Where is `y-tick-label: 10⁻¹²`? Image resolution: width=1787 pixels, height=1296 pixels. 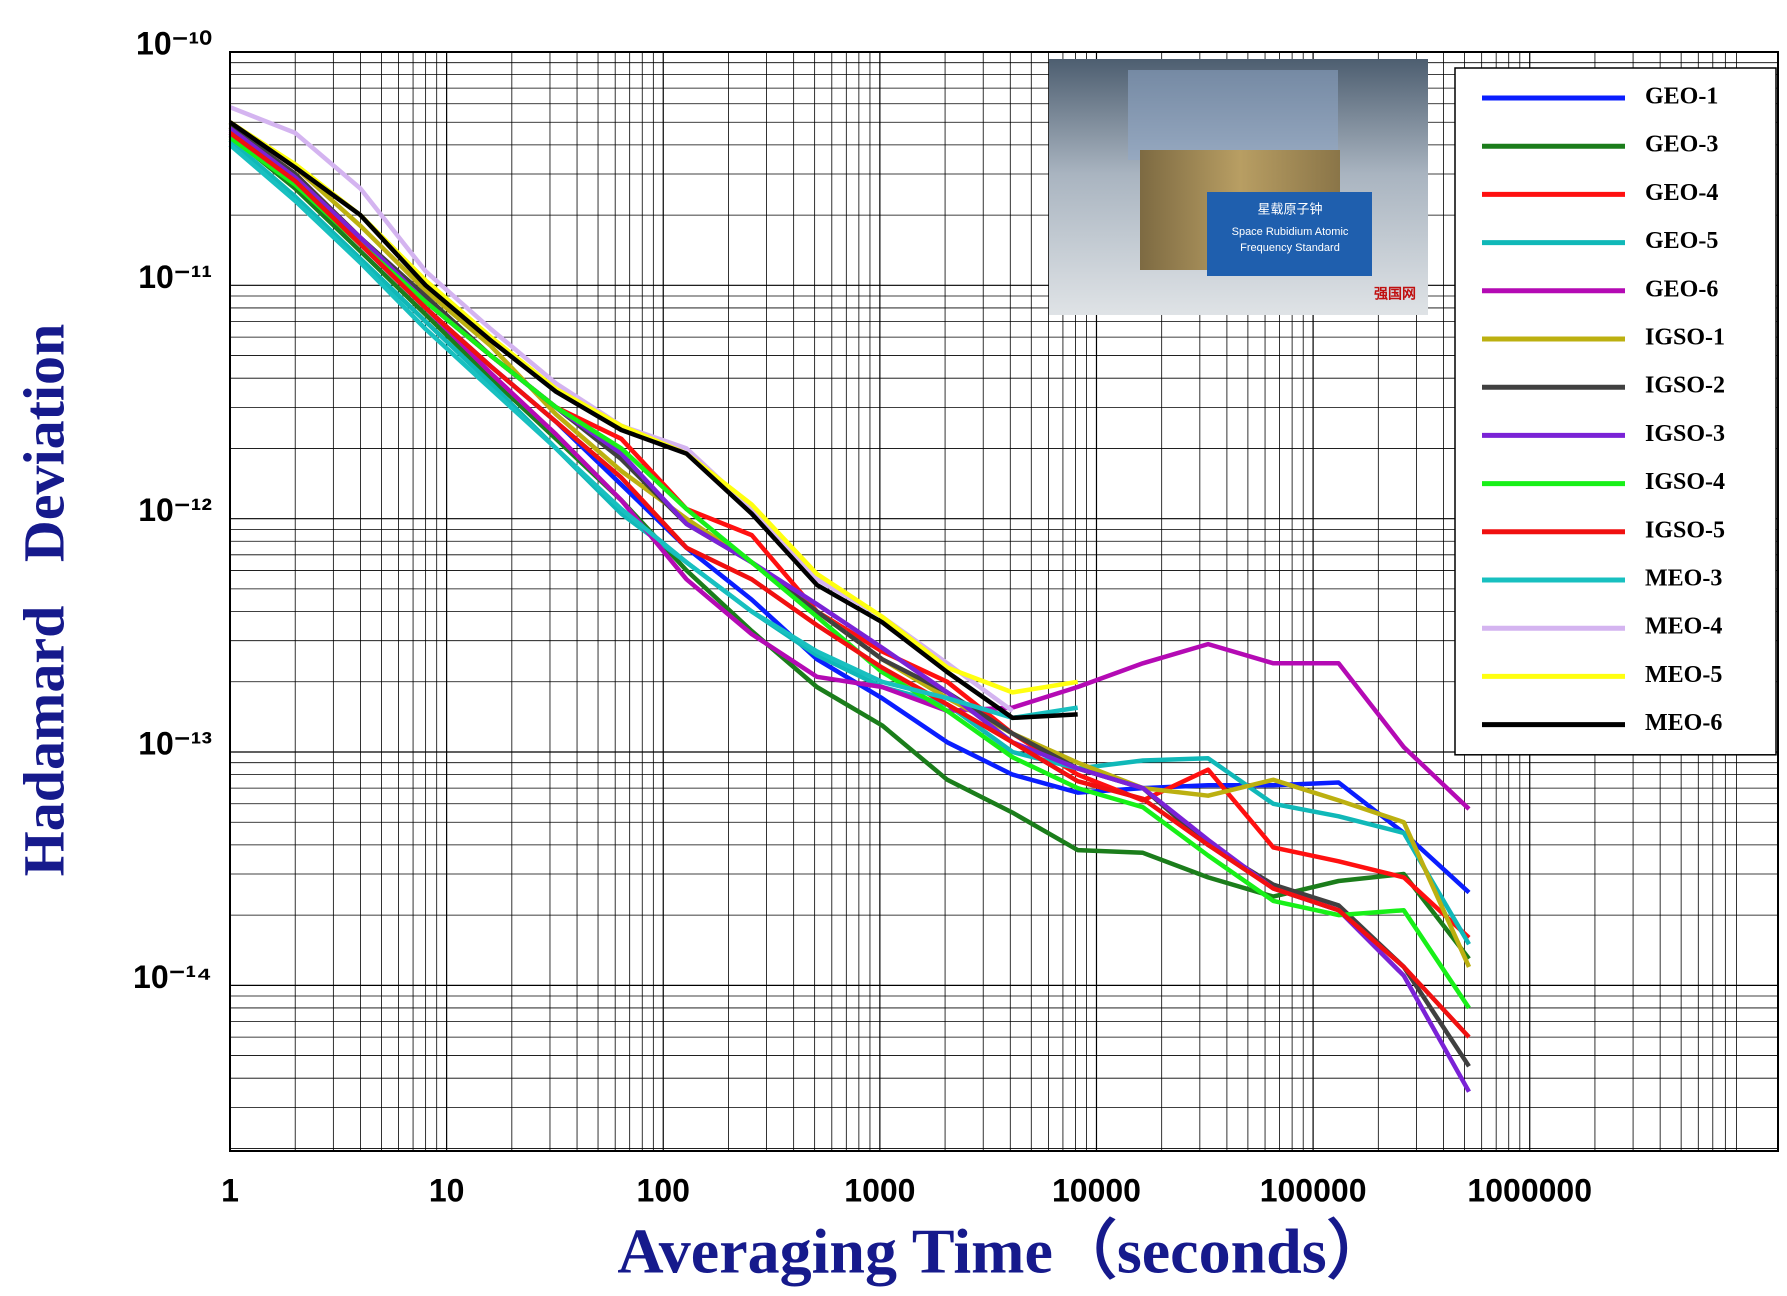
y-tick-label: 10⁻¹² is located at coordinates (175, 510).